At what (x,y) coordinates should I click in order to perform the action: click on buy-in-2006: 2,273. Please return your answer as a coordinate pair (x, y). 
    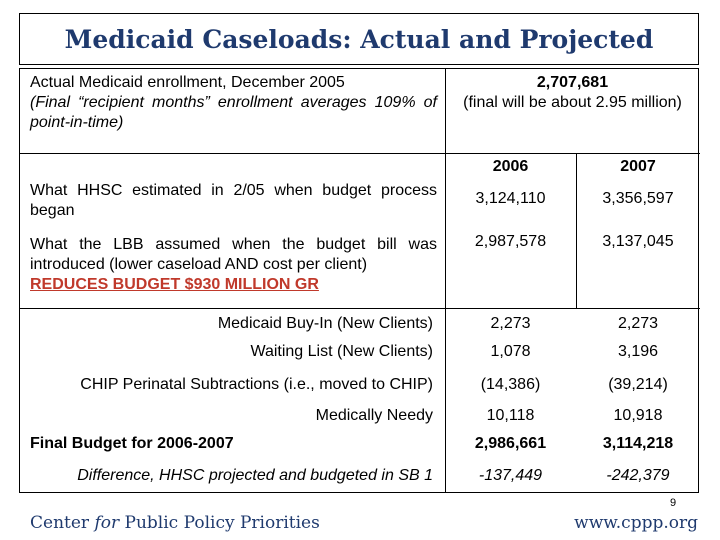
    Looking at the image, I should click on (510, 323).